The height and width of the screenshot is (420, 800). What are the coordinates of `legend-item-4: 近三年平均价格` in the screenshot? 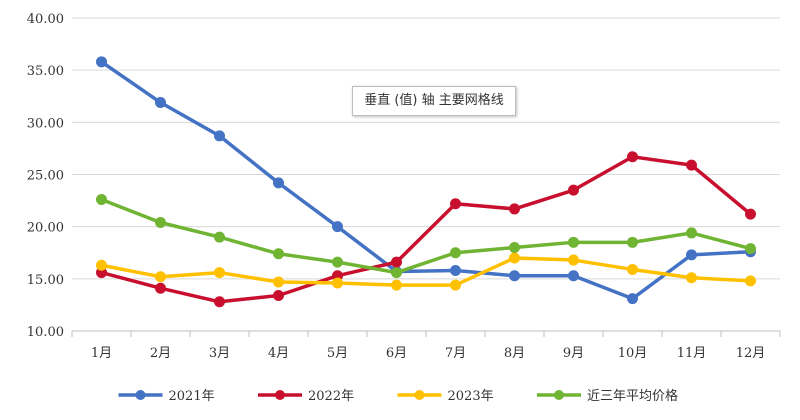 It's located at (607, 396).